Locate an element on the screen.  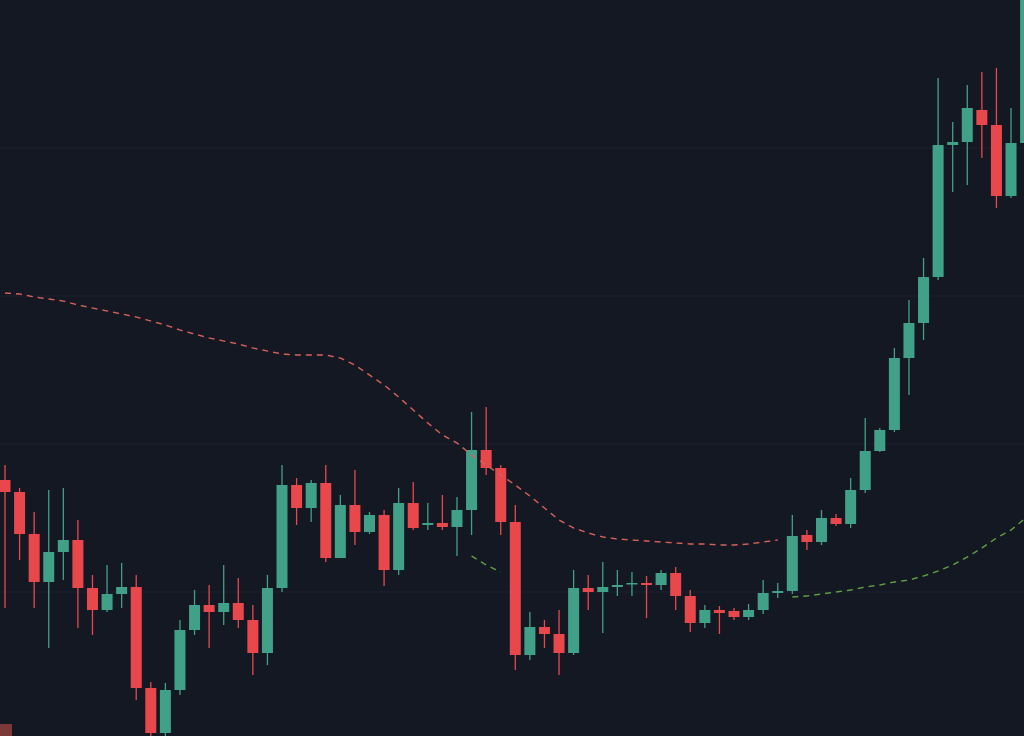
moving-average-line is located at coordinates (747, 558).